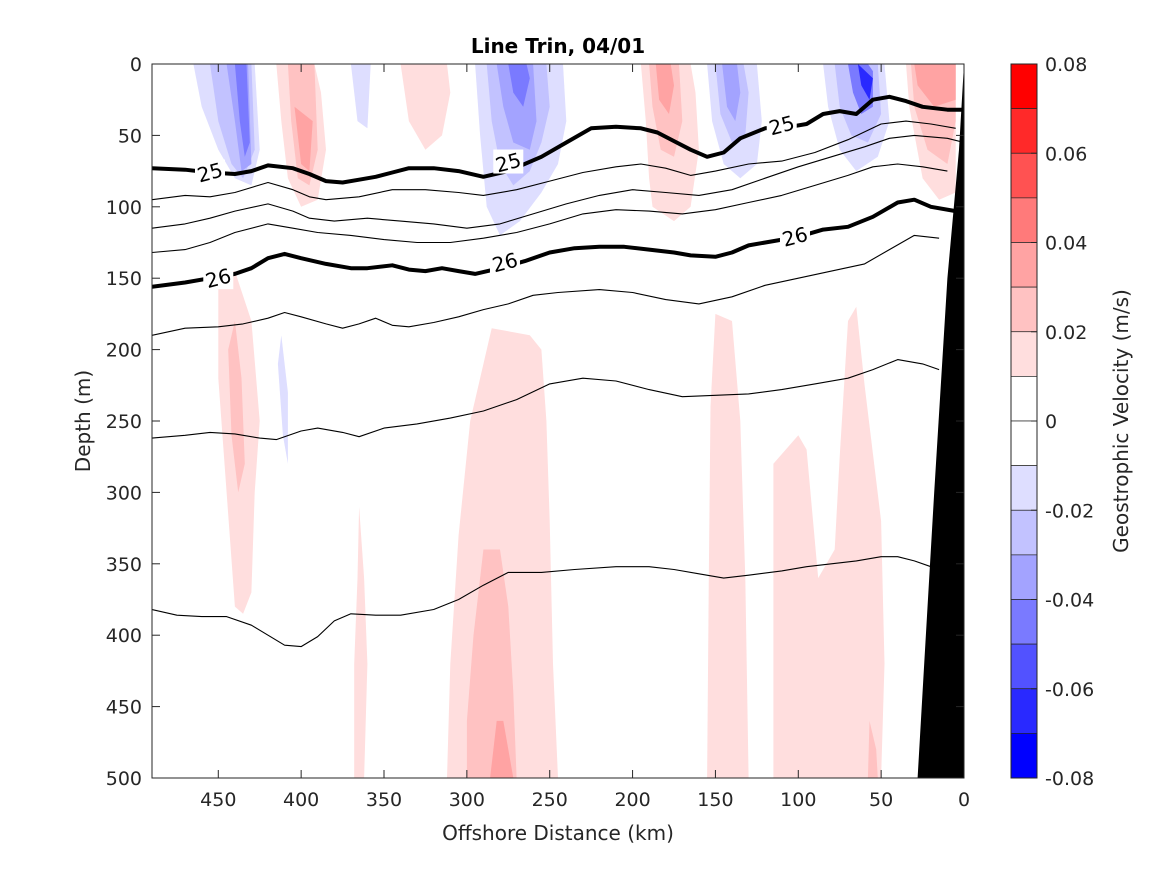 This screenshot has width=1167, height=875. I want to click on x-axis-label: Offshore Distance (km), so click(558, 833).